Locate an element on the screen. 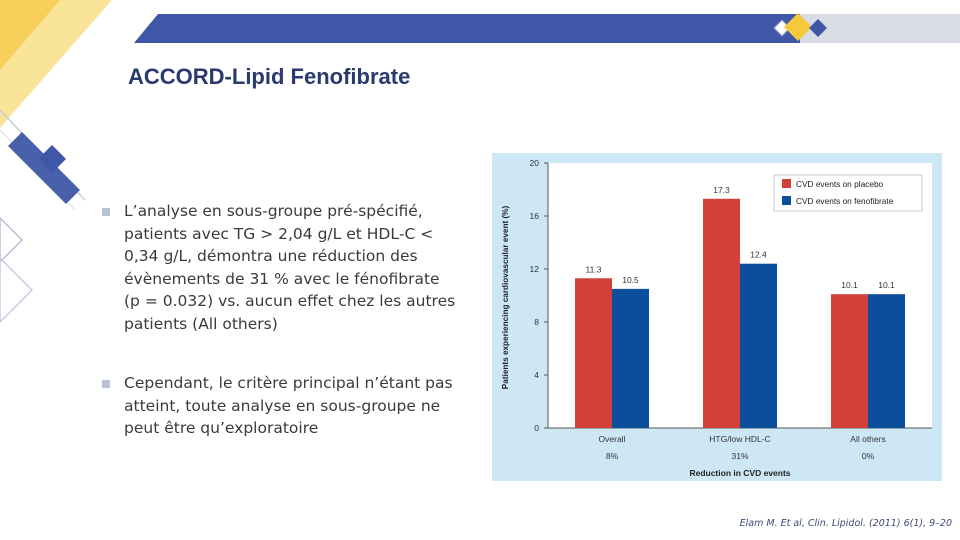 The width and height of the screenshot is (960, 540). bullet-line: patients avec TG > 2,04 g/L et HDL‑C < is located at coordinates (279, 233).